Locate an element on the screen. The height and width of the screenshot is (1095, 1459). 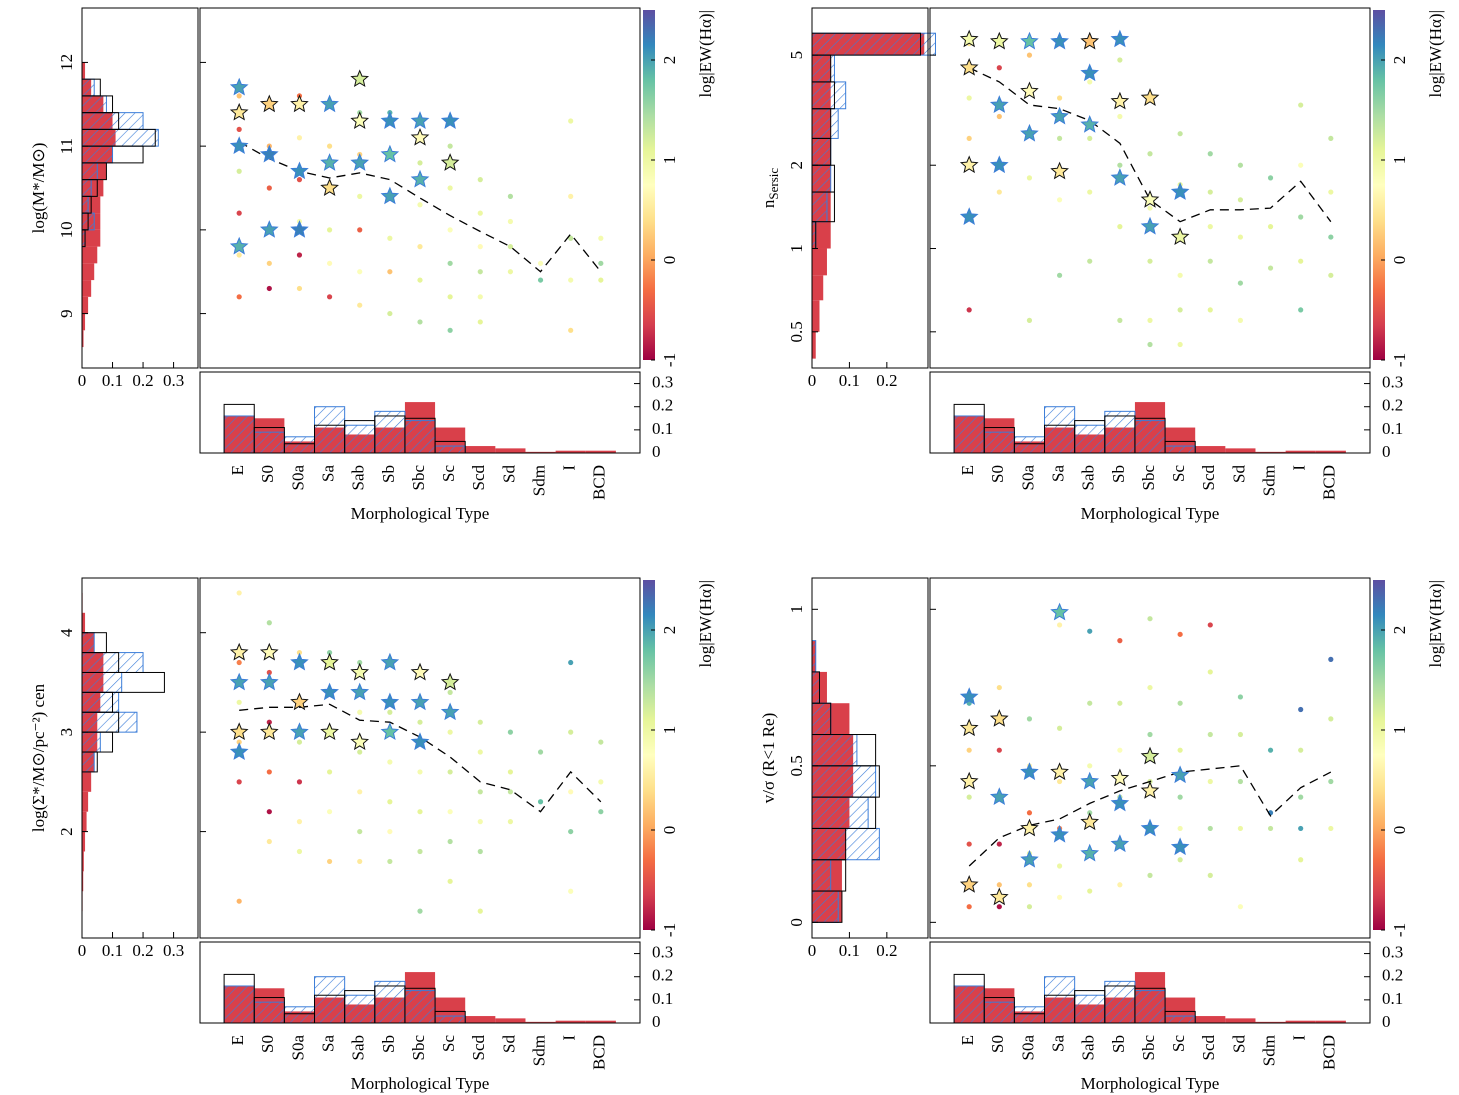
y-tick-label: 5 is located at coordinates (796, 55).